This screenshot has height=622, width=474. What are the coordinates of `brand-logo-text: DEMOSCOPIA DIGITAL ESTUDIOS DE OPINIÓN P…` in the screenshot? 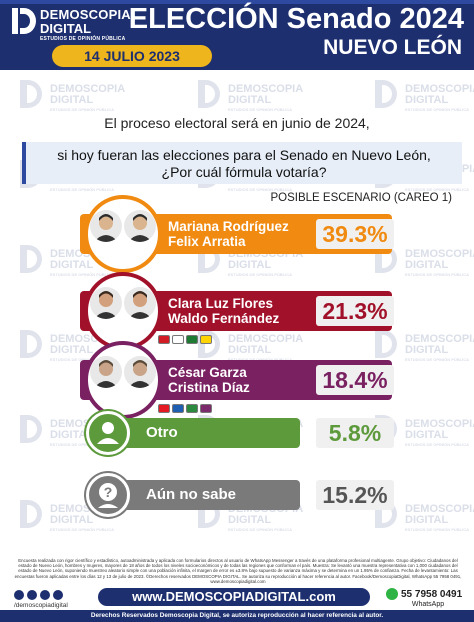 It's located at (85, 25).